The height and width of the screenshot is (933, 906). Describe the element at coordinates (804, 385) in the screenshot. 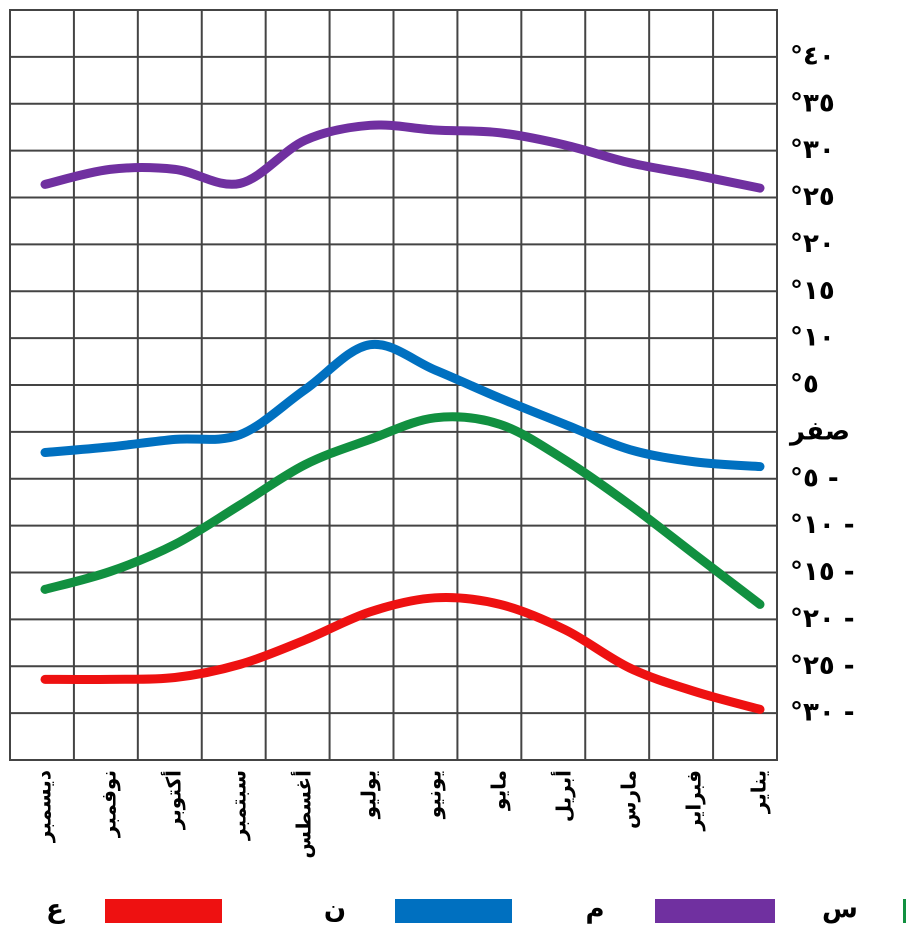

I see `y-tick-label: °٥` at that location.